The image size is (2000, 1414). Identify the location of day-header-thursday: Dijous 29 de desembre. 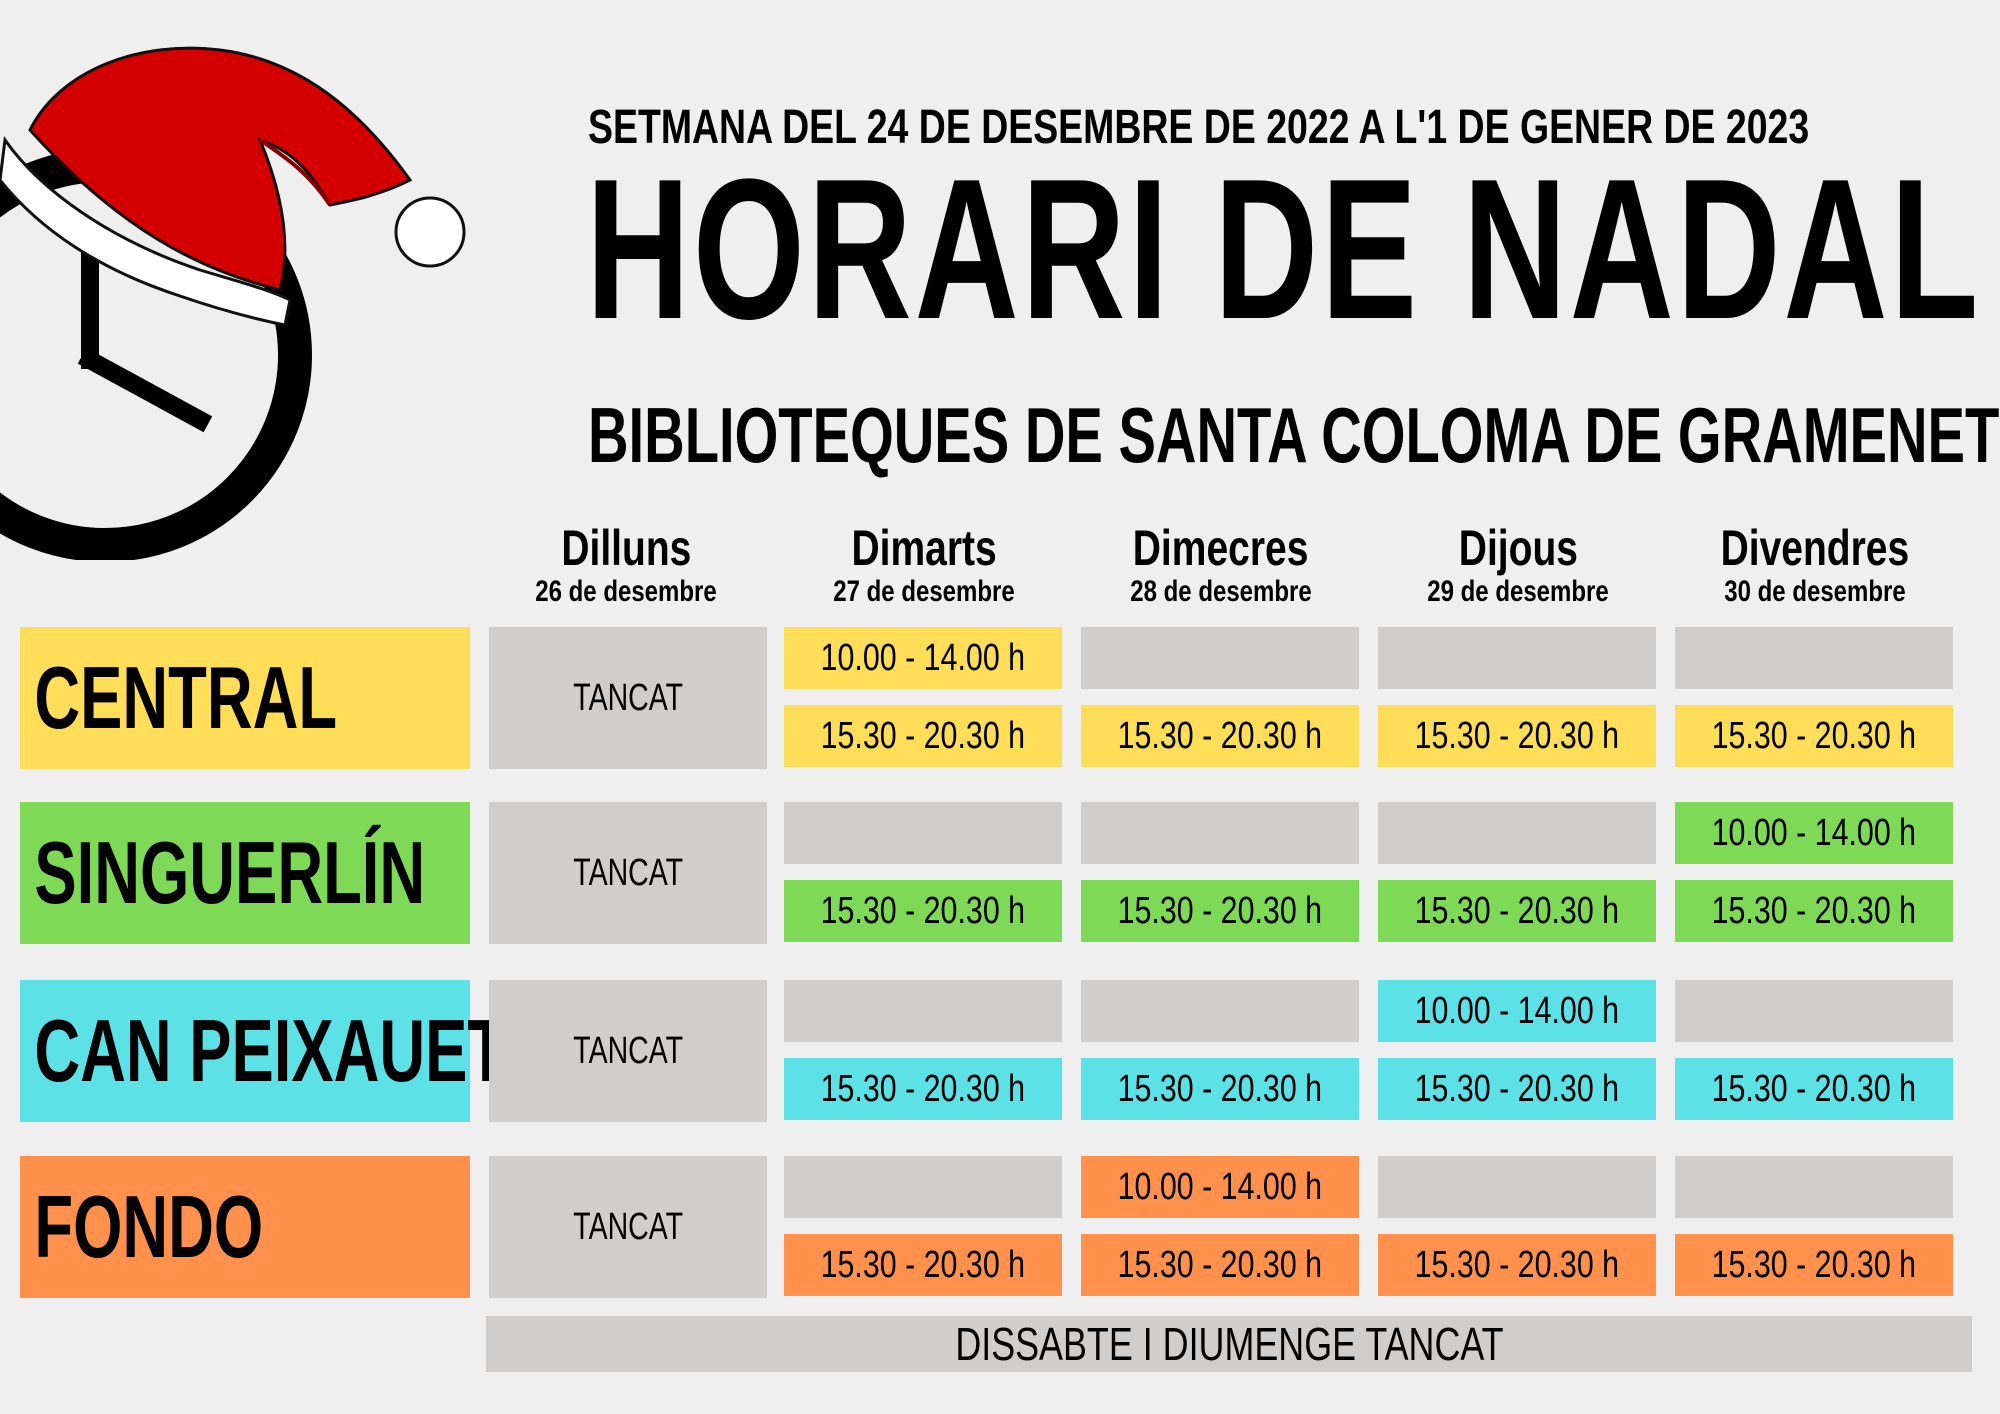
(1518, 564).